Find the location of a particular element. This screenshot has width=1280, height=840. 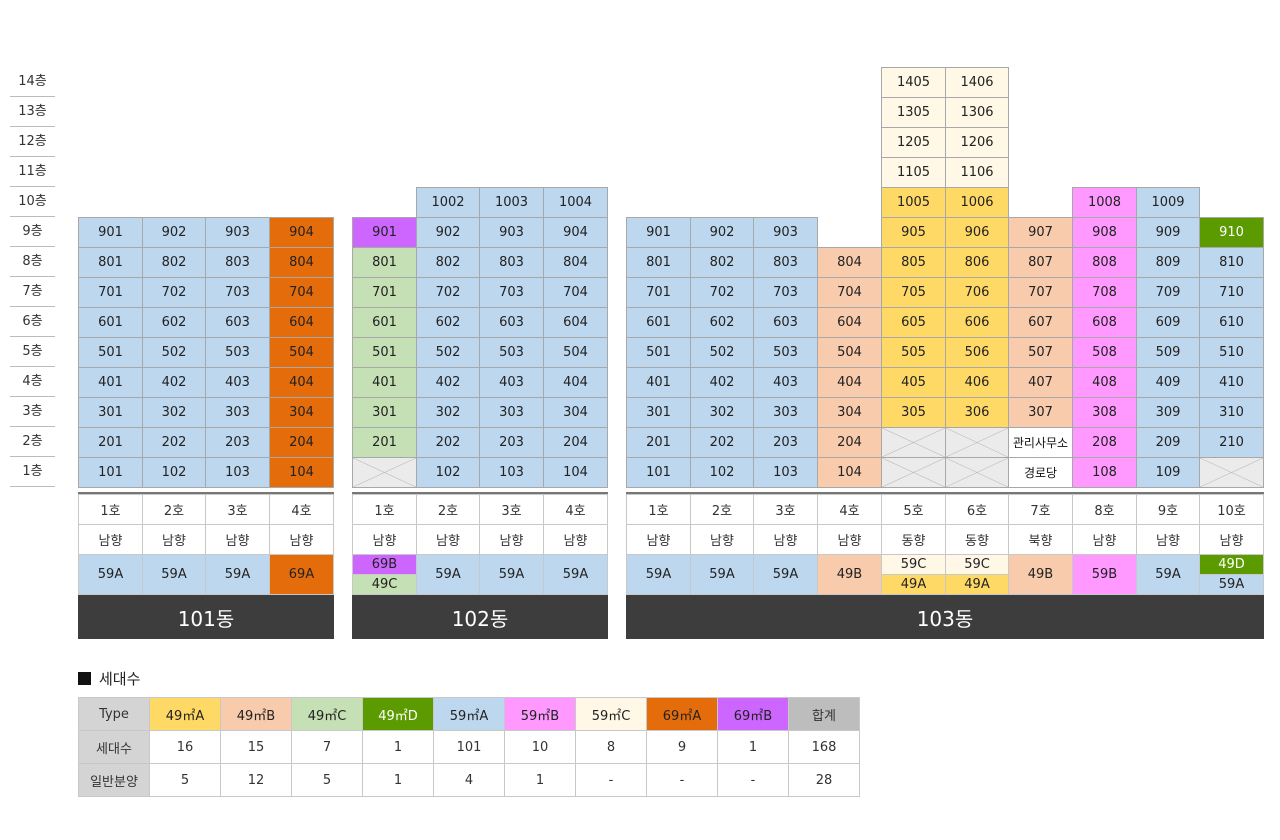

unit-cell: 209 is located at coordinates (1168, 442).